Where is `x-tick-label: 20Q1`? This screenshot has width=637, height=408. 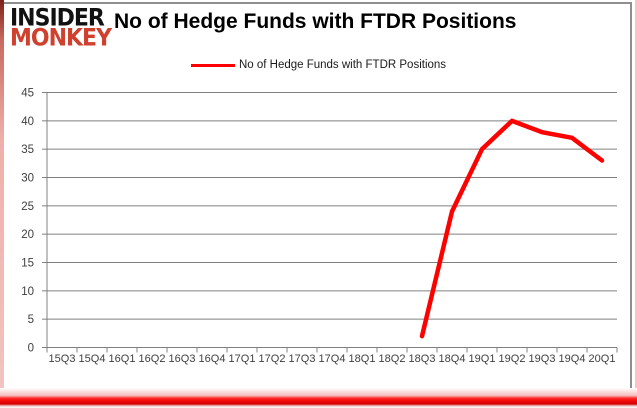 x-tick-label: 20Q1 is located at coordinates (602, 359).